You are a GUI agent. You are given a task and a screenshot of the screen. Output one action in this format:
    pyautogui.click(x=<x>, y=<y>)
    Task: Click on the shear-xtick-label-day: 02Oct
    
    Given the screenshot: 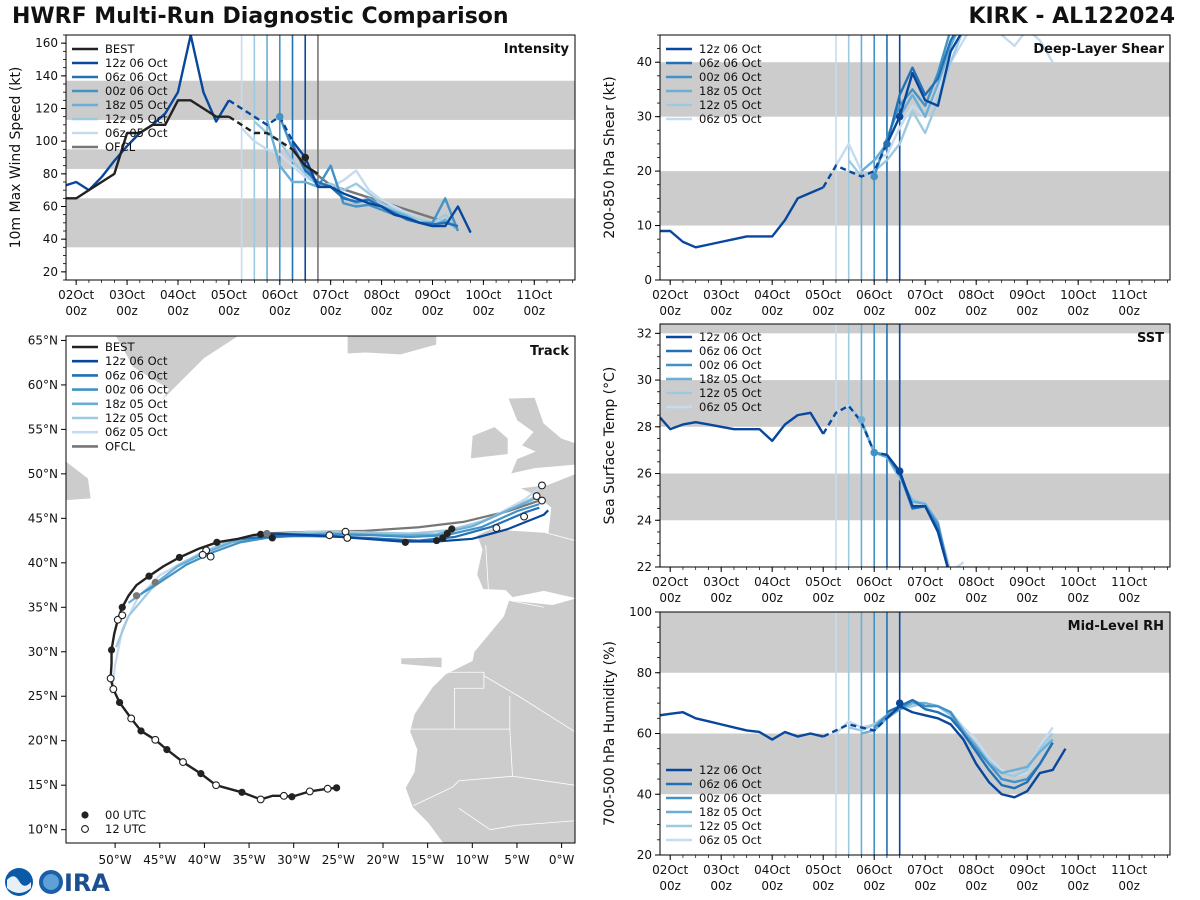 What is the action you would take?
    pyautogui.click(x=670, y=295)
    